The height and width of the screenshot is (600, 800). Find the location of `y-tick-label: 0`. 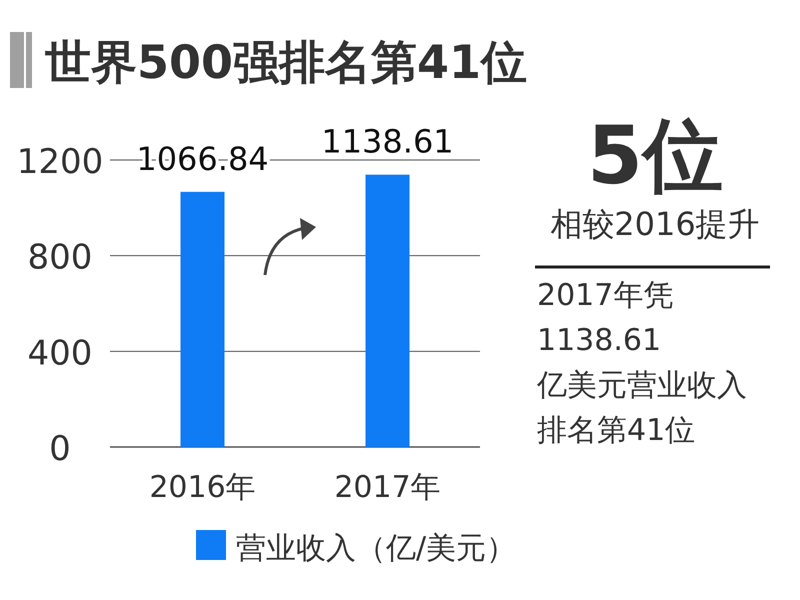

y-tick-label: 0 is located at coordinates (60, 449).